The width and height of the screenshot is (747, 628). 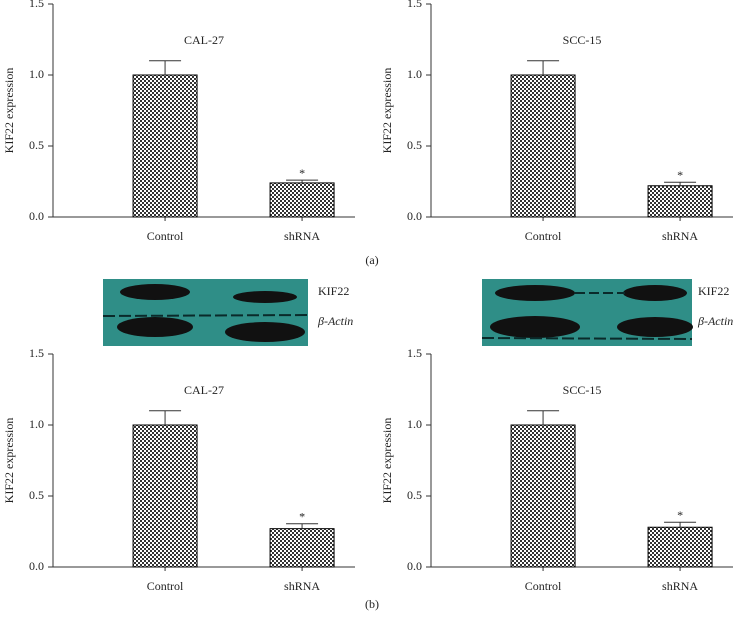 What do you see at coordinates (371, 260) in the screenshot?
I see `panel-label: (a)` at bounding box center [371, 260].